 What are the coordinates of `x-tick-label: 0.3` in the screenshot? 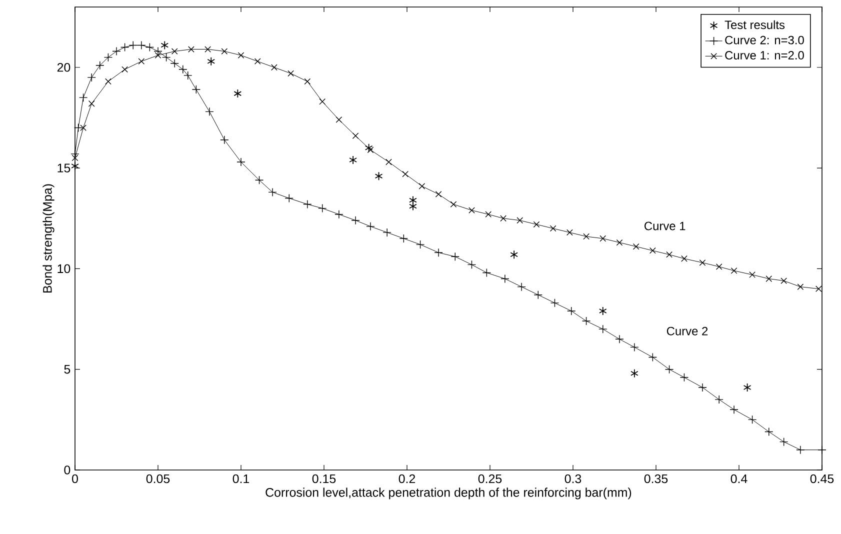 It's located at (573, 479).